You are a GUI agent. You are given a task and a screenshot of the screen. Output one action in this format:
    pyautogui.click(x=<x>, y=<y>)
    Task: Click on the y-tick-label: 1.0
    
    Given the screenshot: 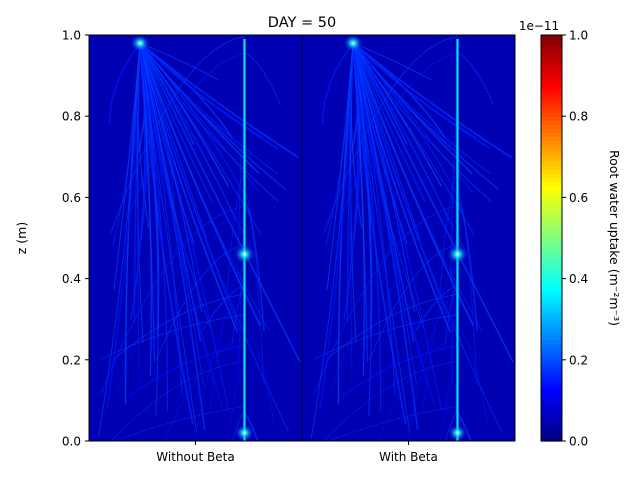 What is the action you would take?
    pyautogui.click(x=71, y=36)
    